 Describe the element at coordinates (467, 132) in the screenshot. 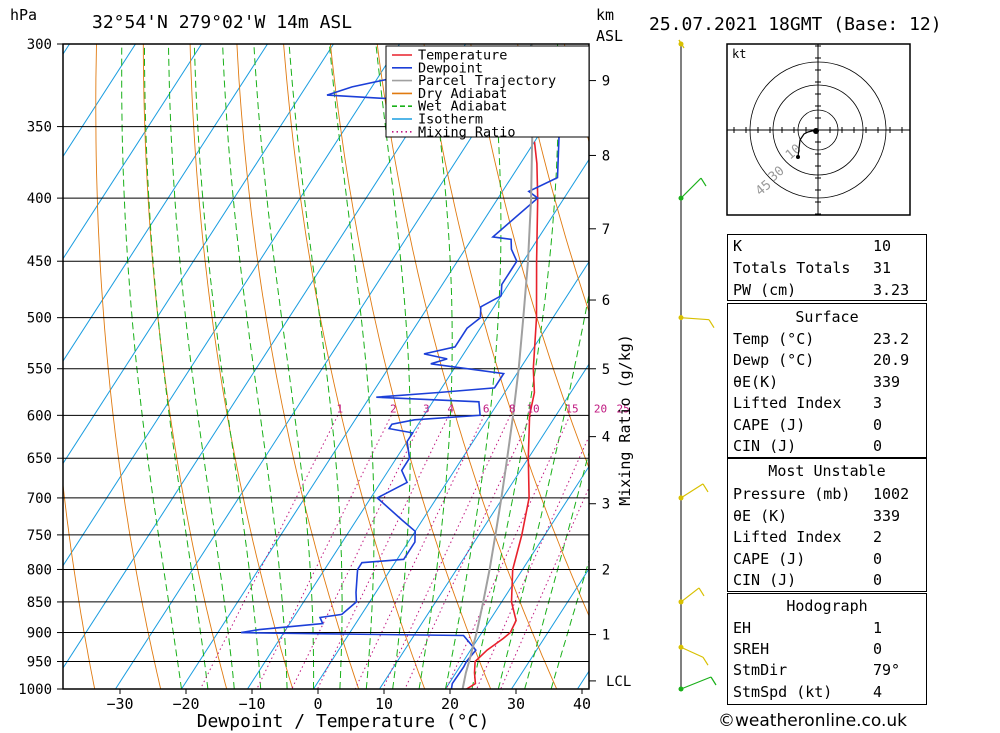

I see `legend-label: Mixing Ratio` at that location.